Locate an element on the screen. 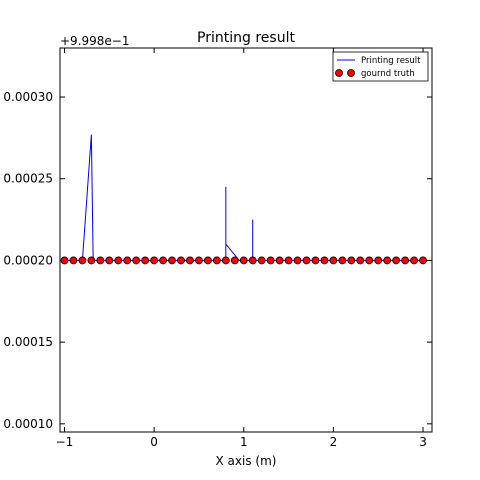  y-tick-label: 0.00015 is located at coordinates (28, 342).